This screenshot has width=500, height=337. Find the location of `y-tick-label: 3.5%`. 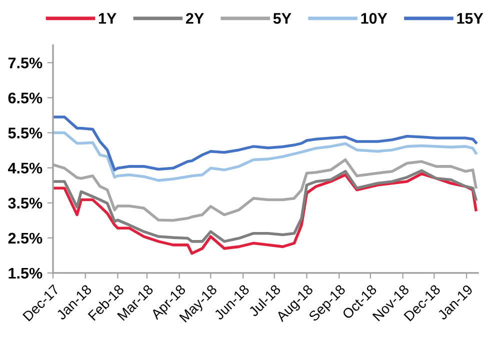

y-tick-label: 3.5% is located at coordinates (25, 203).